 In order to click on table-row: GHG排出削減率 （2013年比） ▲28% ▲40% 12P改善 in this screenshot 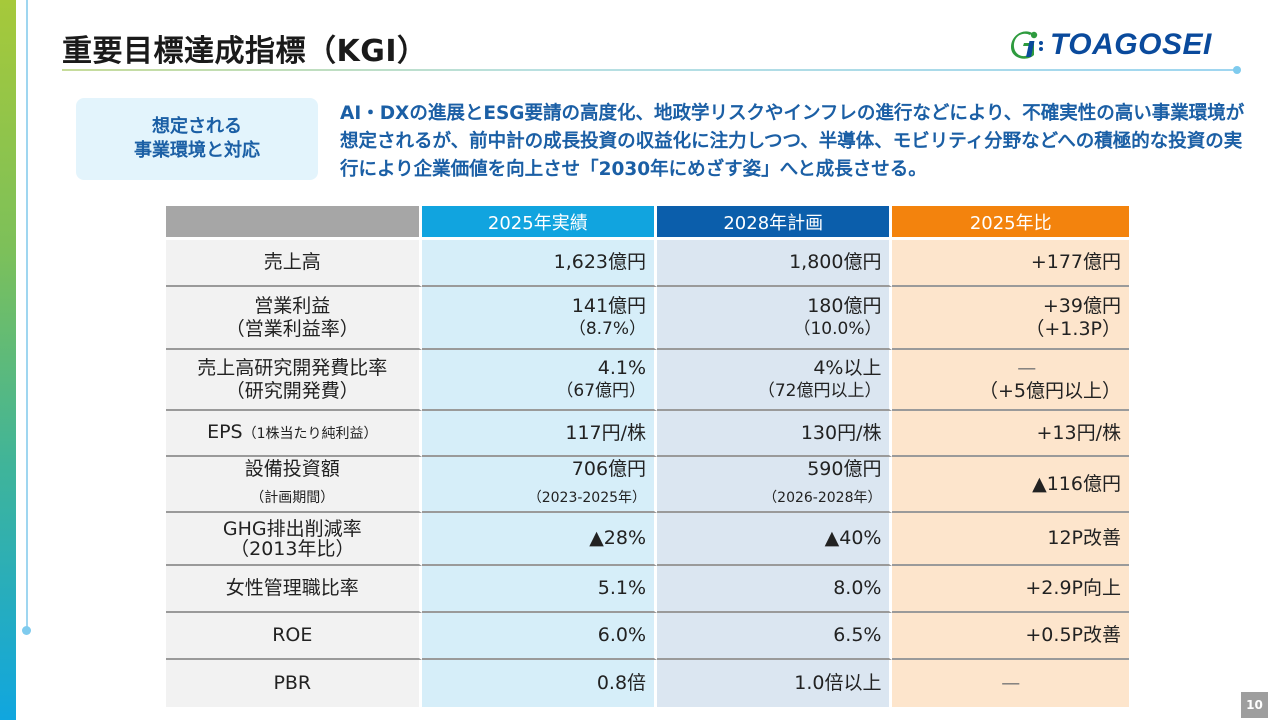, I will do `click(647, 539)`.